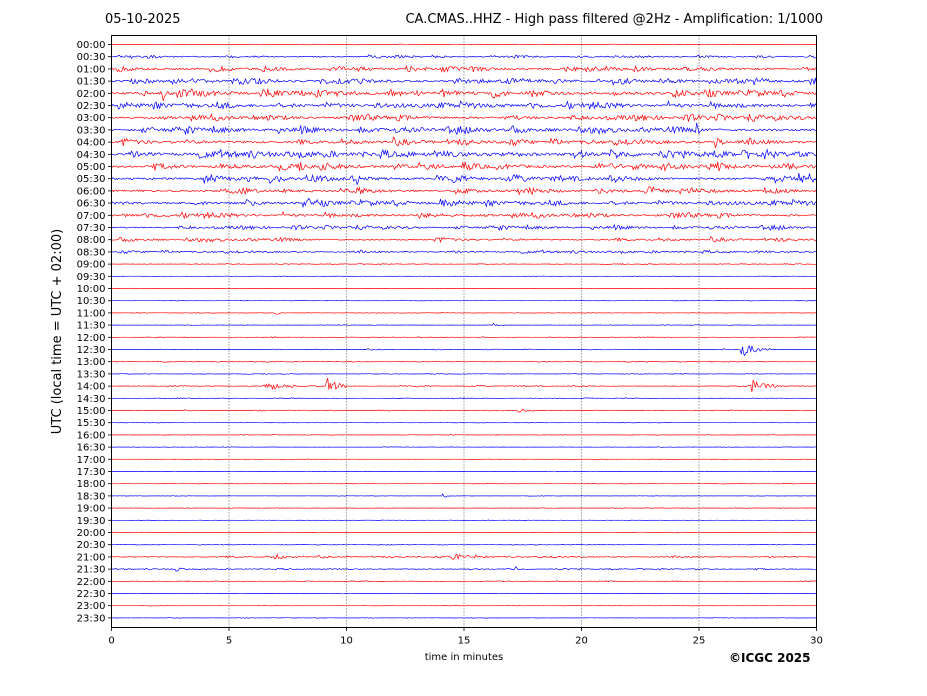 The height and width of the screenshot is (696, 927). Describe the element at coordinates (91, 423) in the screenshot. I see `y-tick-label: 15:30` at that location.